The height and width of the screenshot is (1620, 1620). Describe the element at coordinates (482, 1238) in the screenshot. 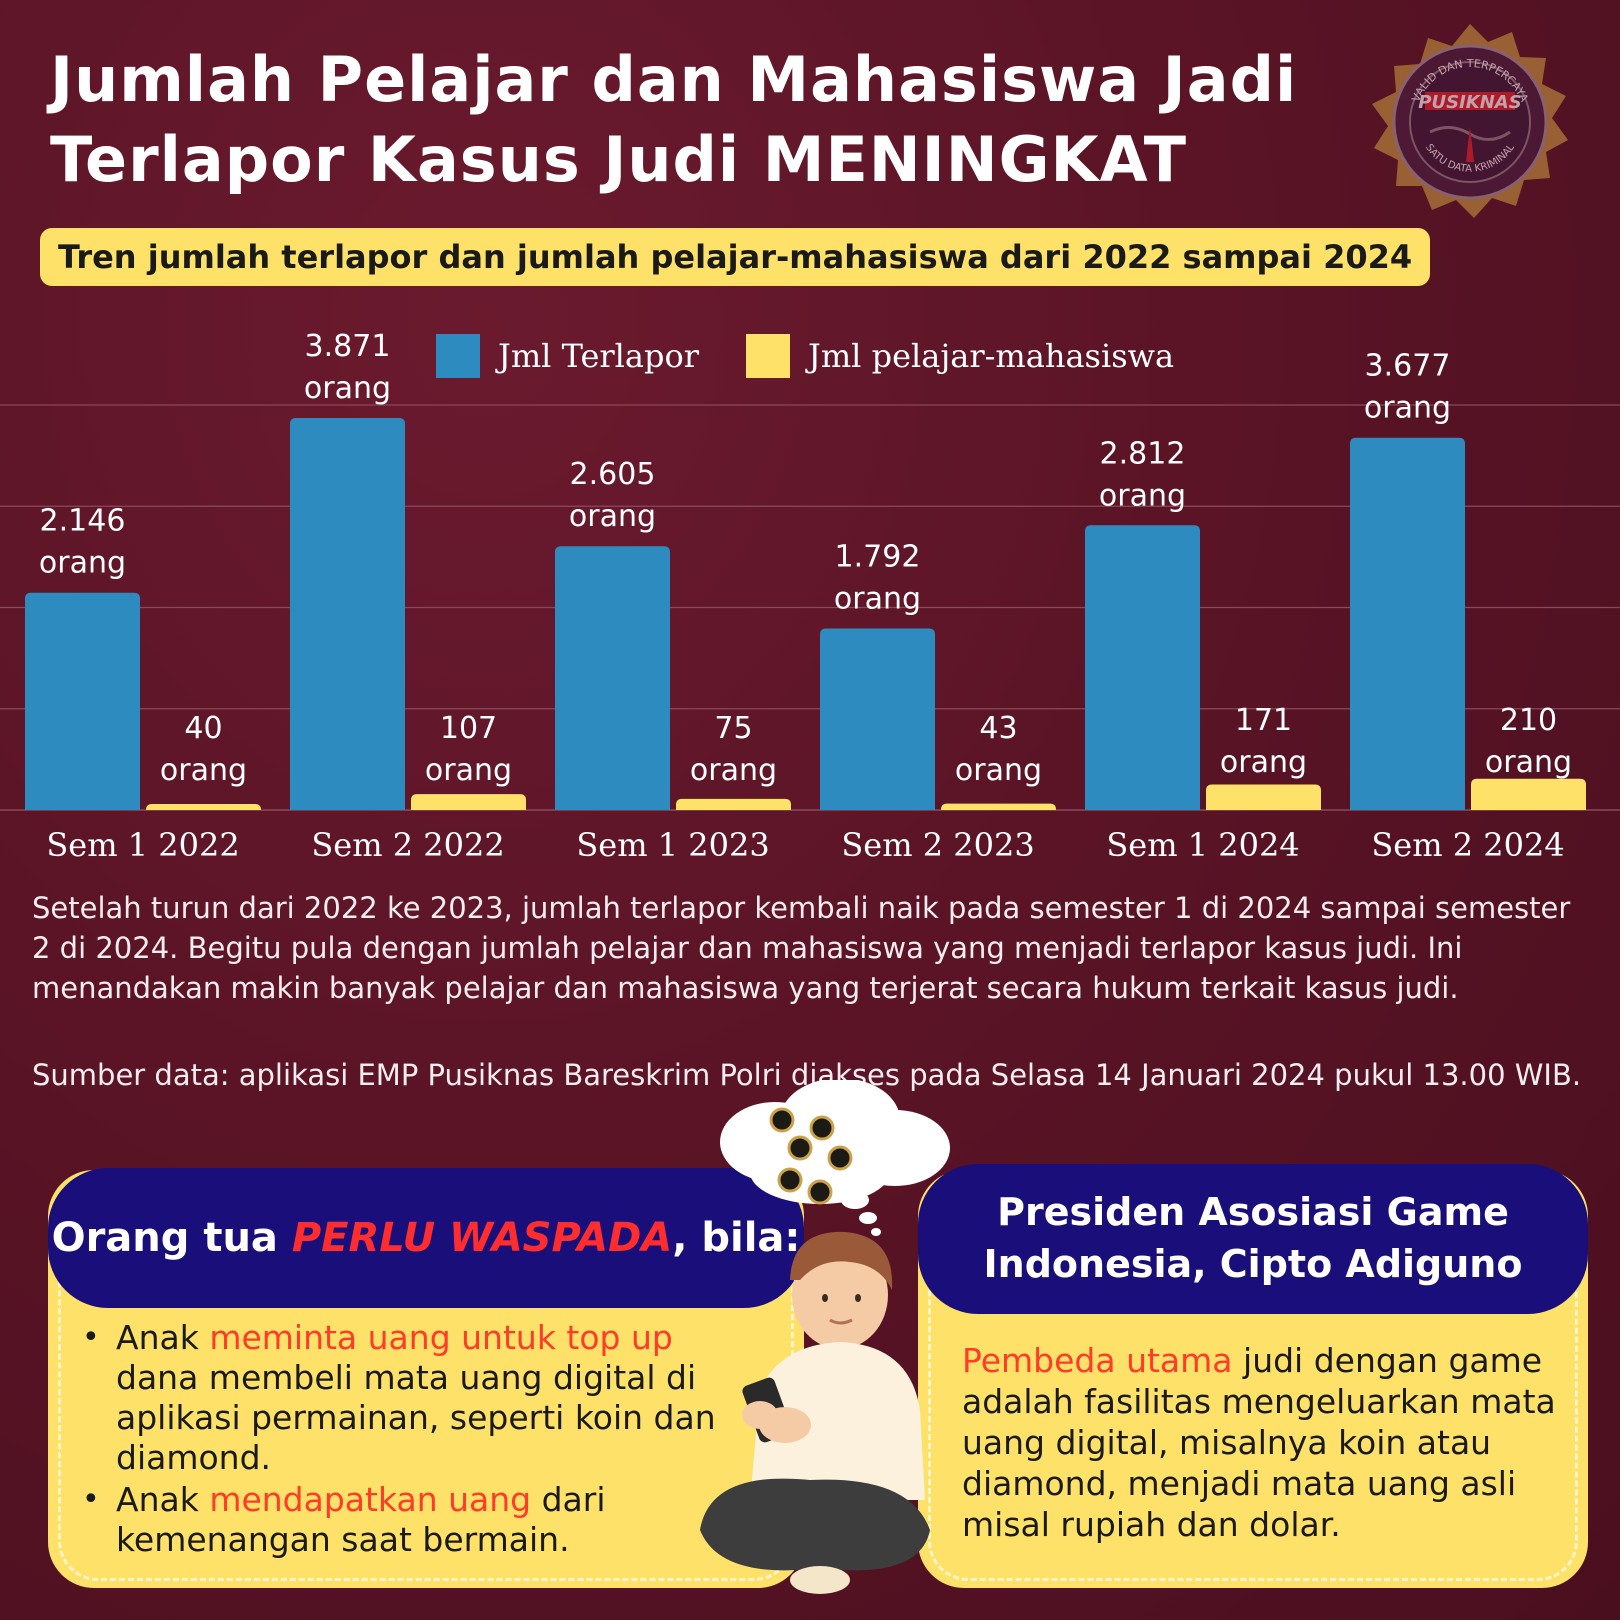

I see `left-head-emph: PERLU WASPADA` at that location.